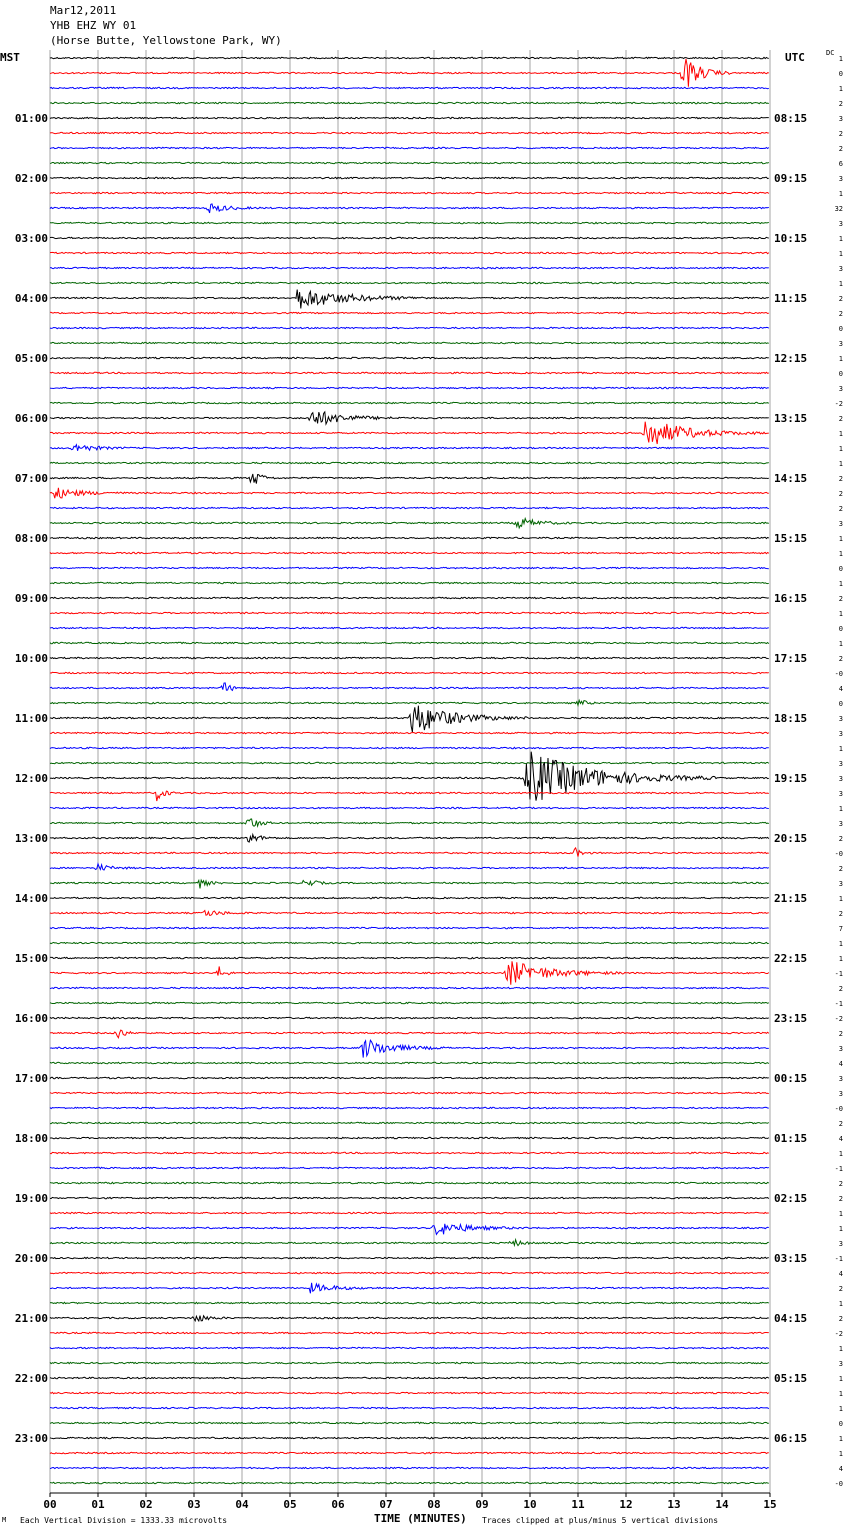  Describe the element at coordinates (790, 418) in the screenshot. I see `utc-tick-label: 13:15` at that location.